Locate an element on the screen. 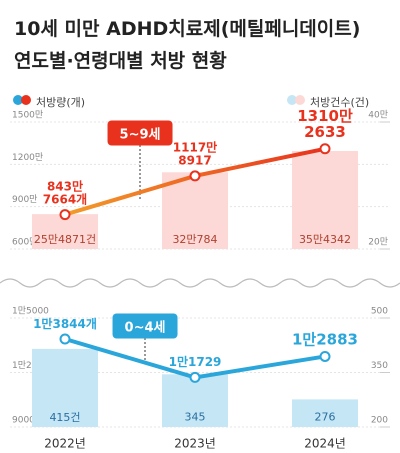 Image resolution: width=400 pixels, height=453 pixels. y2-tick-label: 20만 is located at coordinates (378, 242).